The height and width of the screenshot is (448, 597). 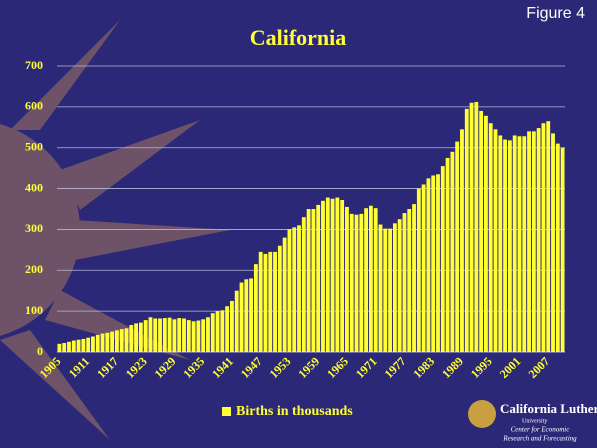 I want to click on y-tick-label: 0, so click(x=40, y=351).